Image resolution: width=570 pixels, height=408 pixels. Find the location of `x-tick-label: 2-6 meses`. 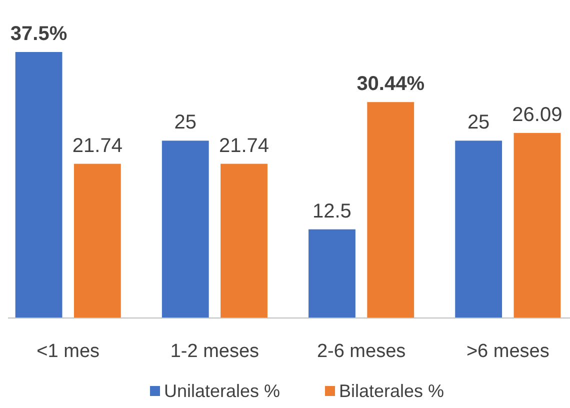

x-tick-label: 2-6 meses is located at coordinates (361, 351).